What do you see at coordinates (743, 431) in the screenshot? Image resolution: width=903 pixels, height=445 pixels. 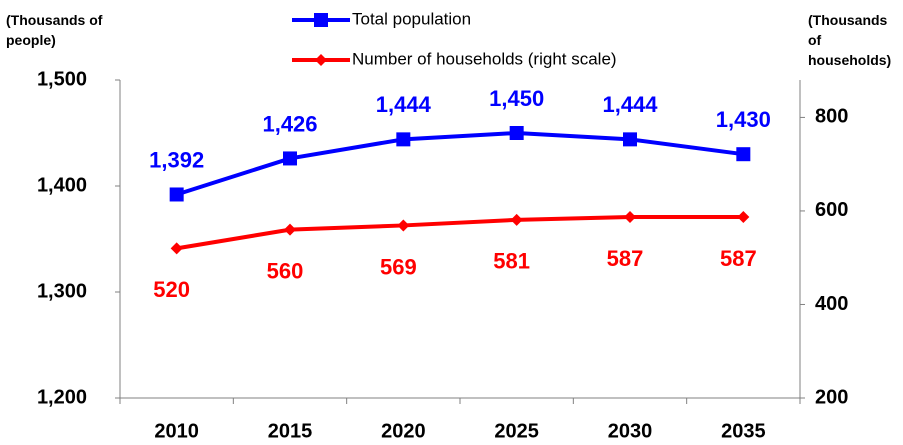 I see `x-tick-label: 2035` at bounding box center [743, 431].